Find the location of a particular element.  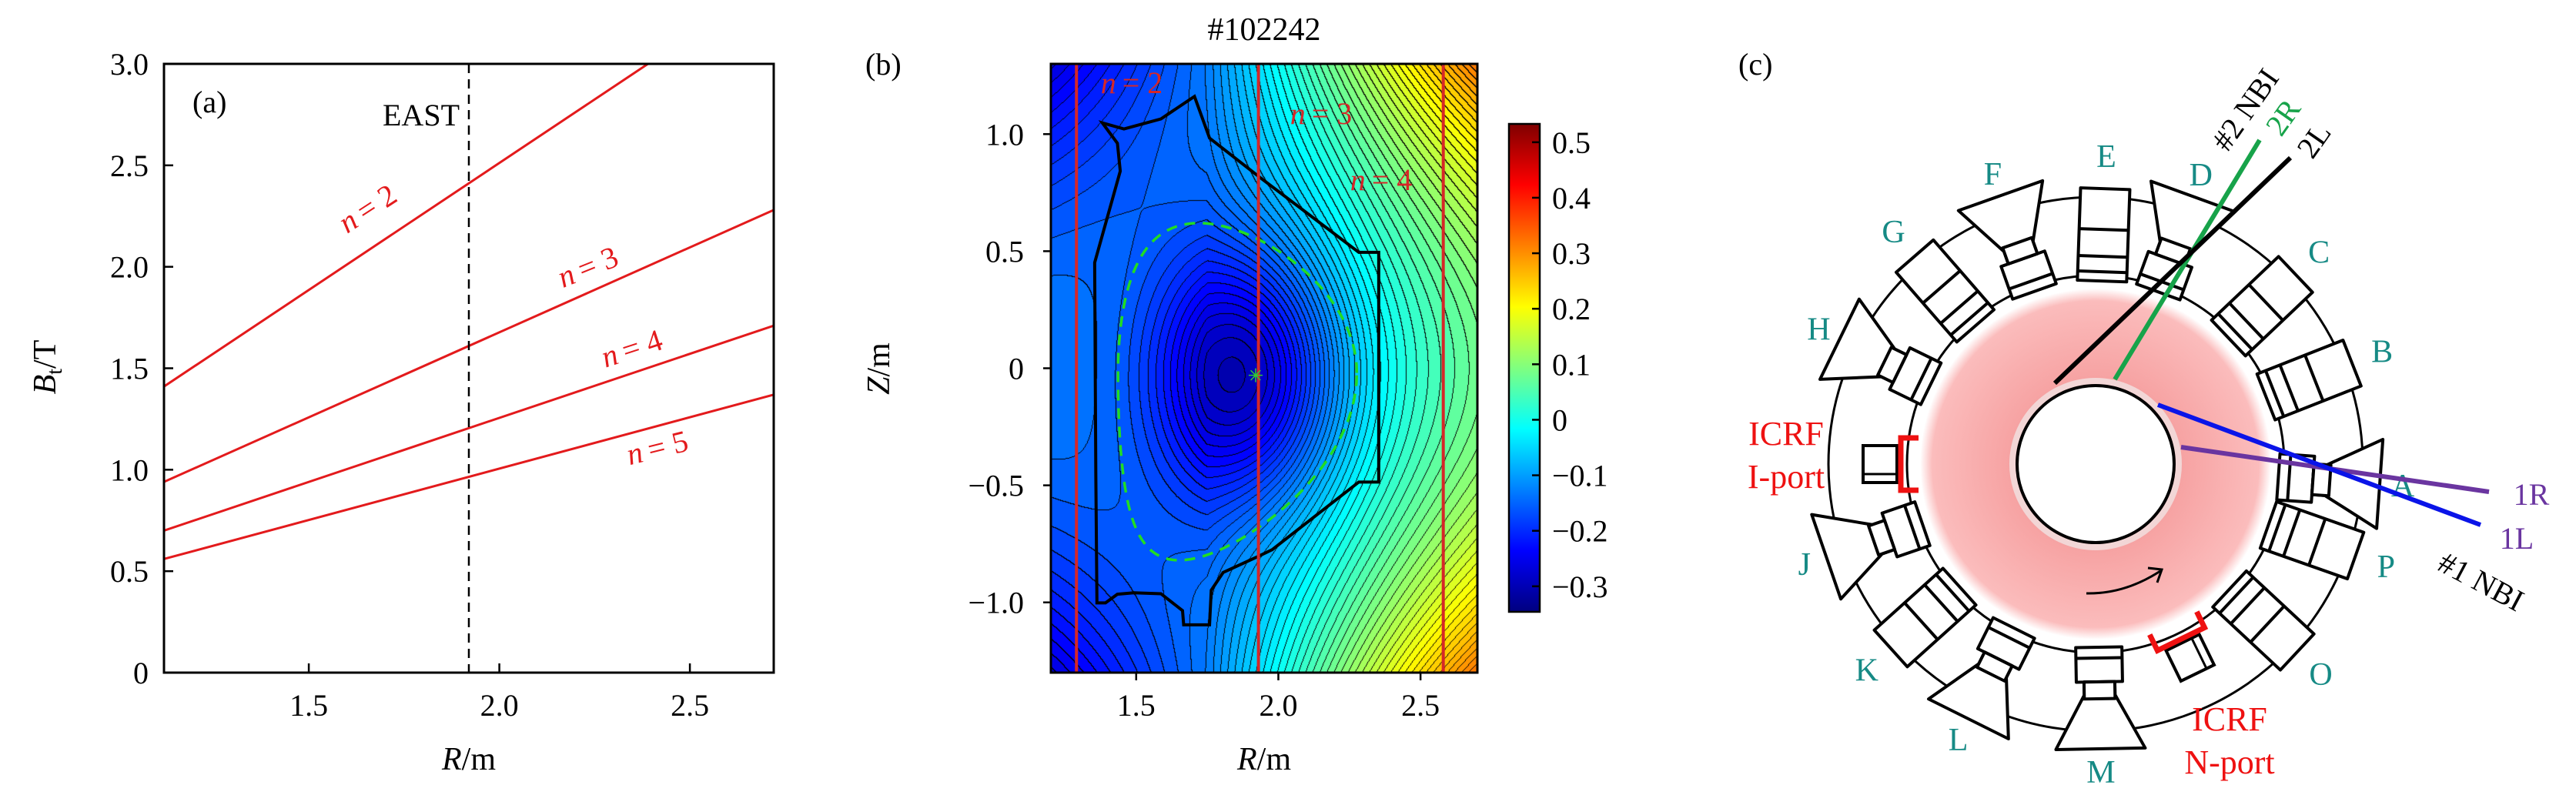

series-label-n2: n= 2 is located at coordinates (368, 208).